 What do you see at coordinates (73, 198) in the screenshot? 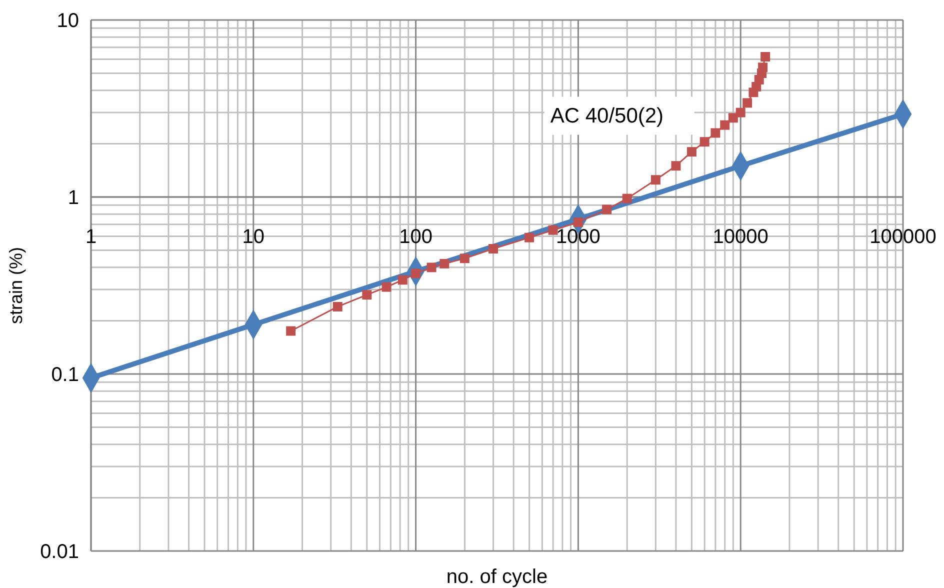
I see `y-tick-label: 1` at bounding box center [73, 198].